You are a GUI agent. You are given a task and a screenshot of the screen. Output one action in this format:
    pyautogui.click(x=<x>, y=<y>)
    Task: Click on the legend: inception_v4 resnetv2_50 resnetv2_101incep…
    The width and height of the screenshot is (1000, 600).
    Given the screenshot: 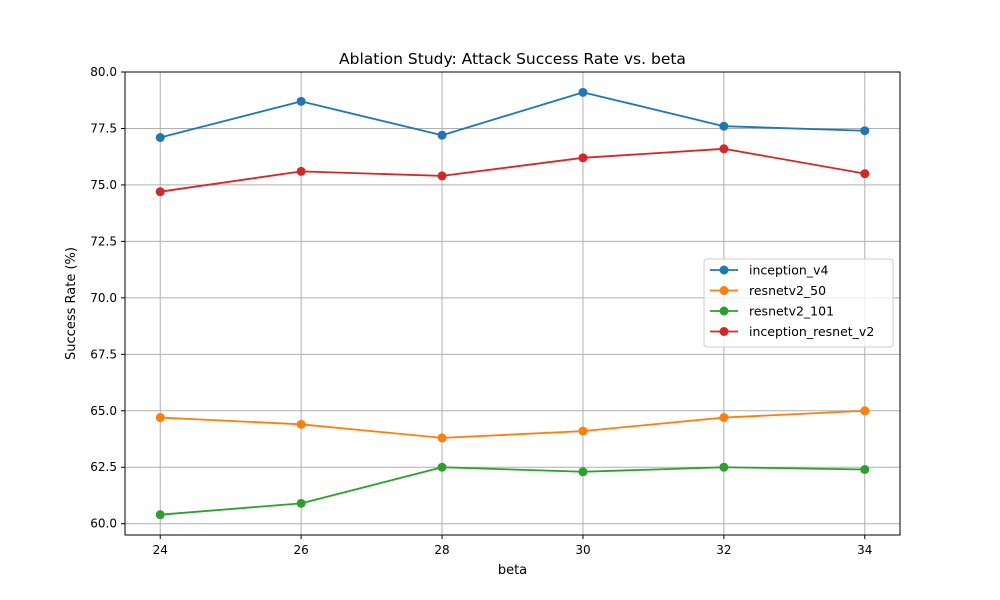 What is the action you would take?
    pyautogui.click(x=798, y=303)
    